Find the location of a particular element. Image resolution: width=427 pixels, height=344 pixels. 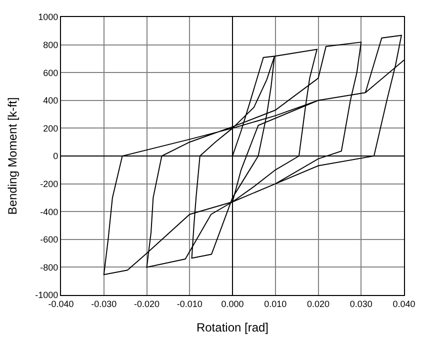

x-tick-label: -0.040 is located at coordinates (61, 303).